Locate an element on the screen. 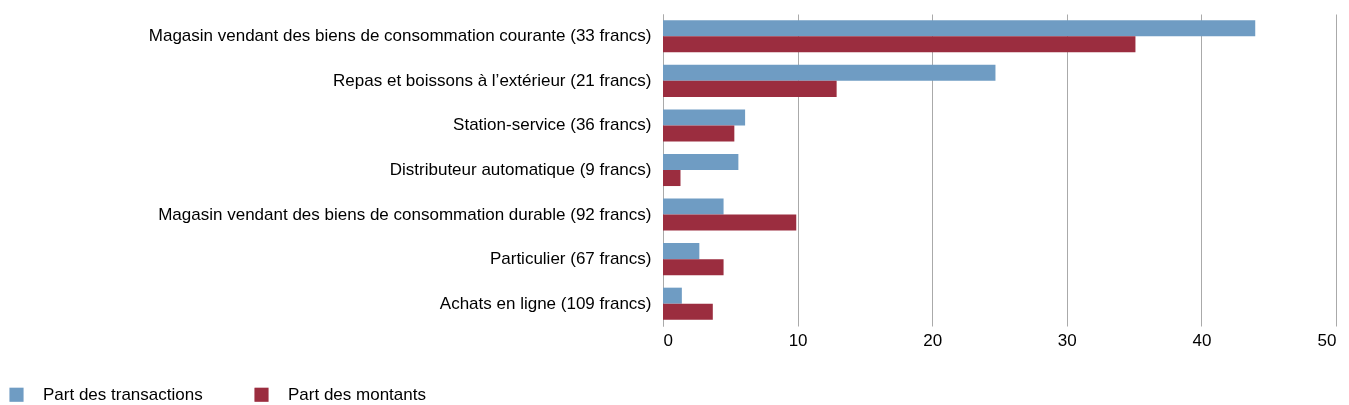  x-tick-label: 10 is located at coordinates (798, 340).